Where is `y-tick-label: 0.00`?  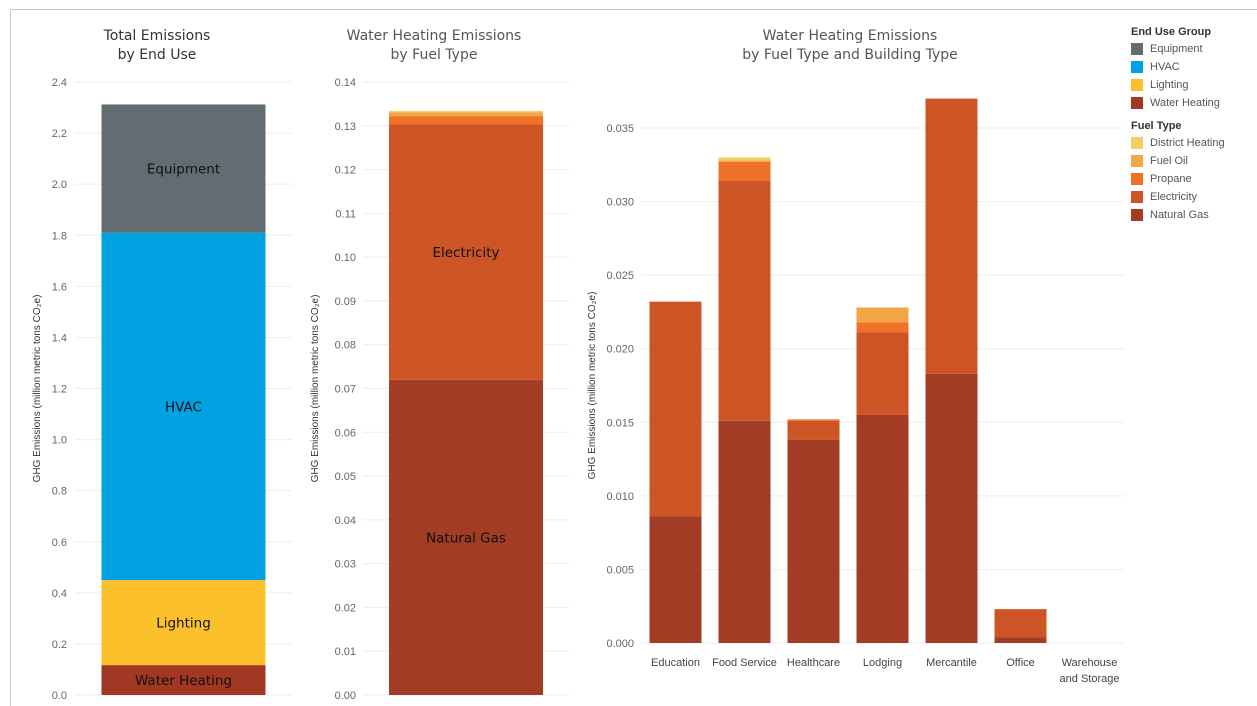 y-tick-label: 0.00 is located at coordinates (345, 696).